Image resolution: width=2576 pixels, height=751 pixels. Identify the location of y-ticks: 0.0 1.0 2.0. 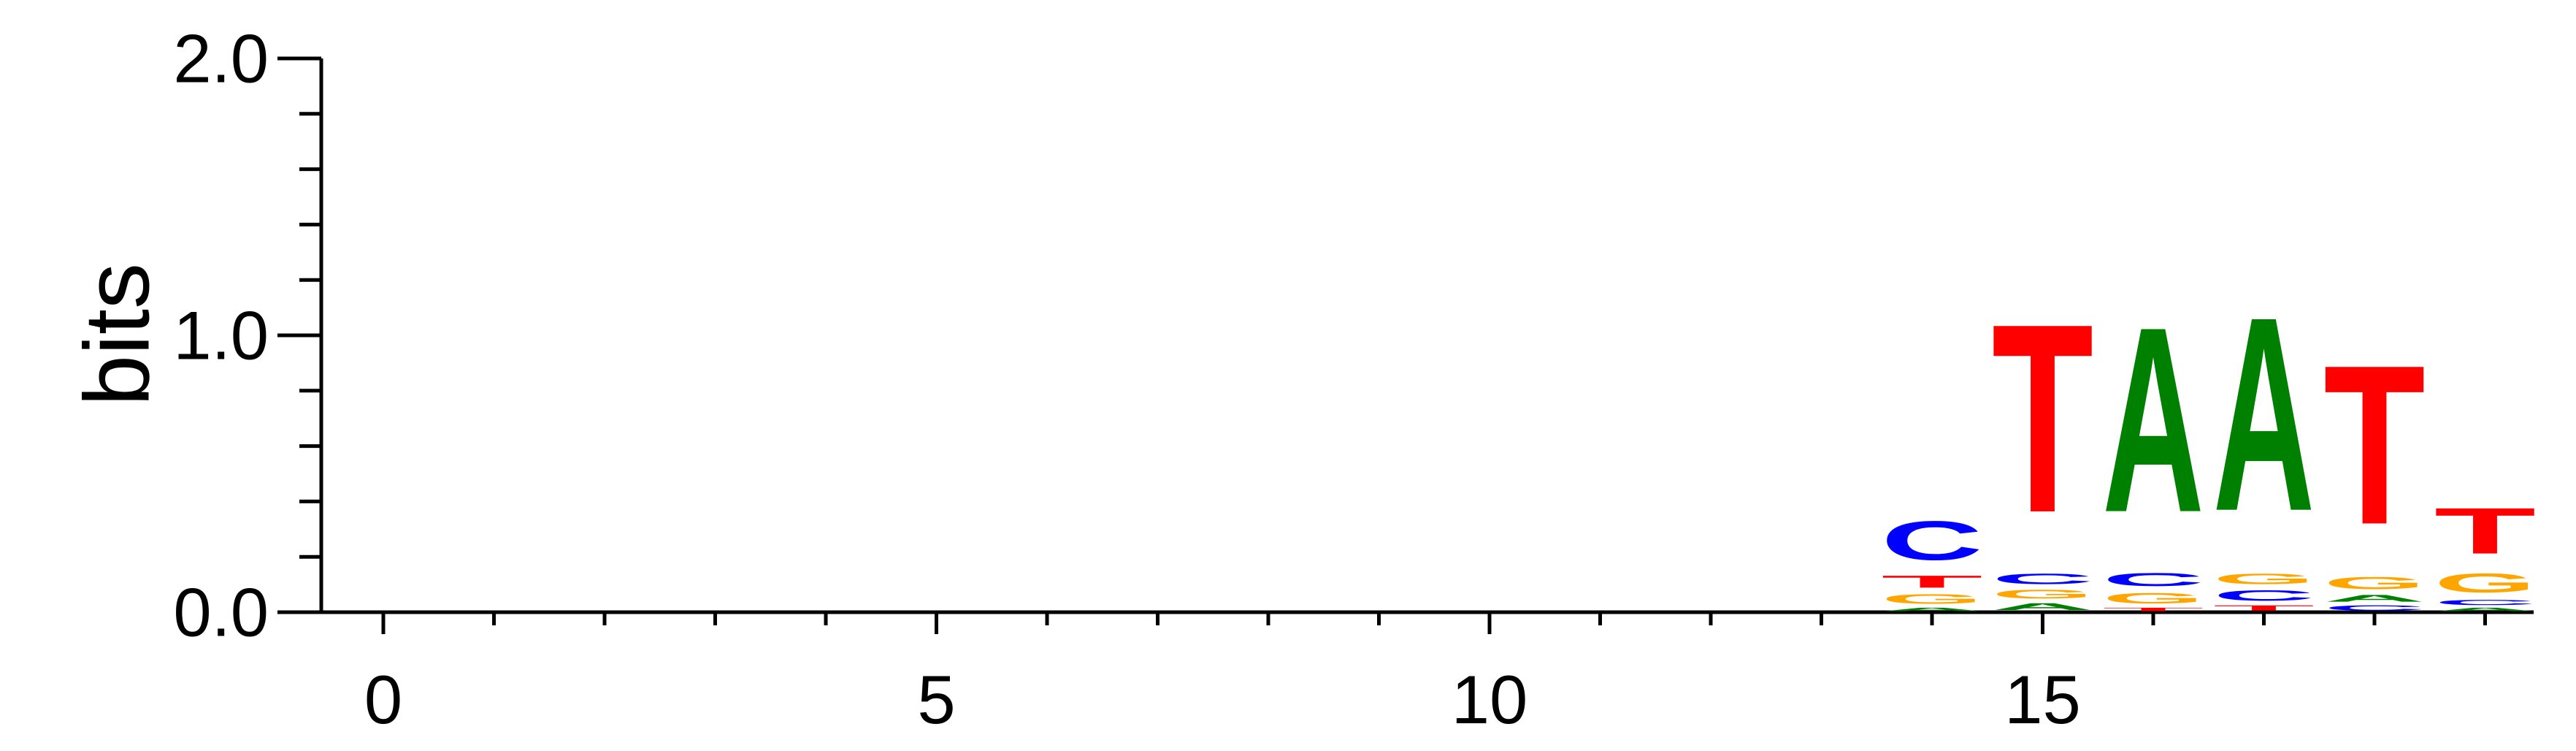
(247, 335).